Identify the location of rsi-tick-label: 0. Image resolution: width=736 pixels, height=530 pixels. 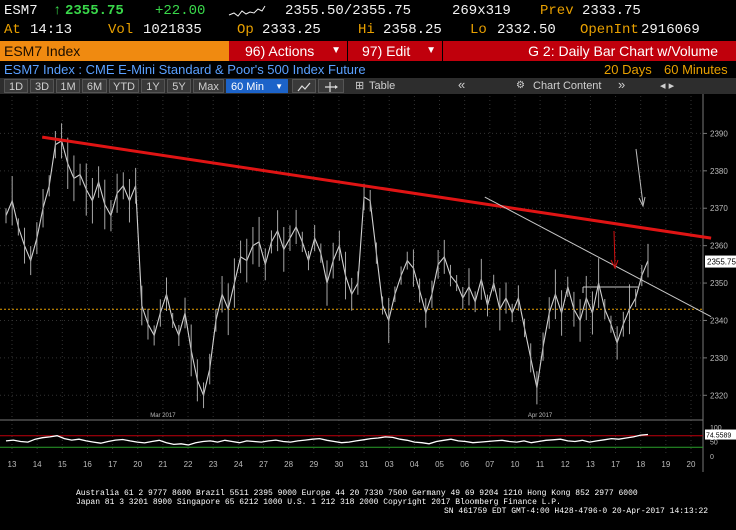
(712, 457).